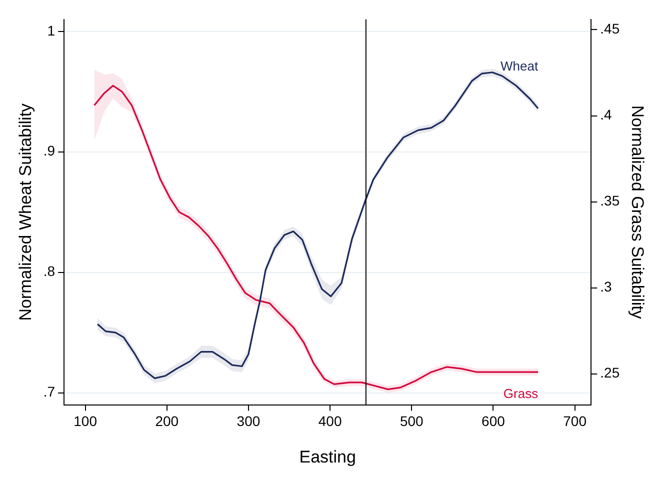 This screenshot has width=665, height=484. I want to click on x-tick-label: 100, so click(86, 421).